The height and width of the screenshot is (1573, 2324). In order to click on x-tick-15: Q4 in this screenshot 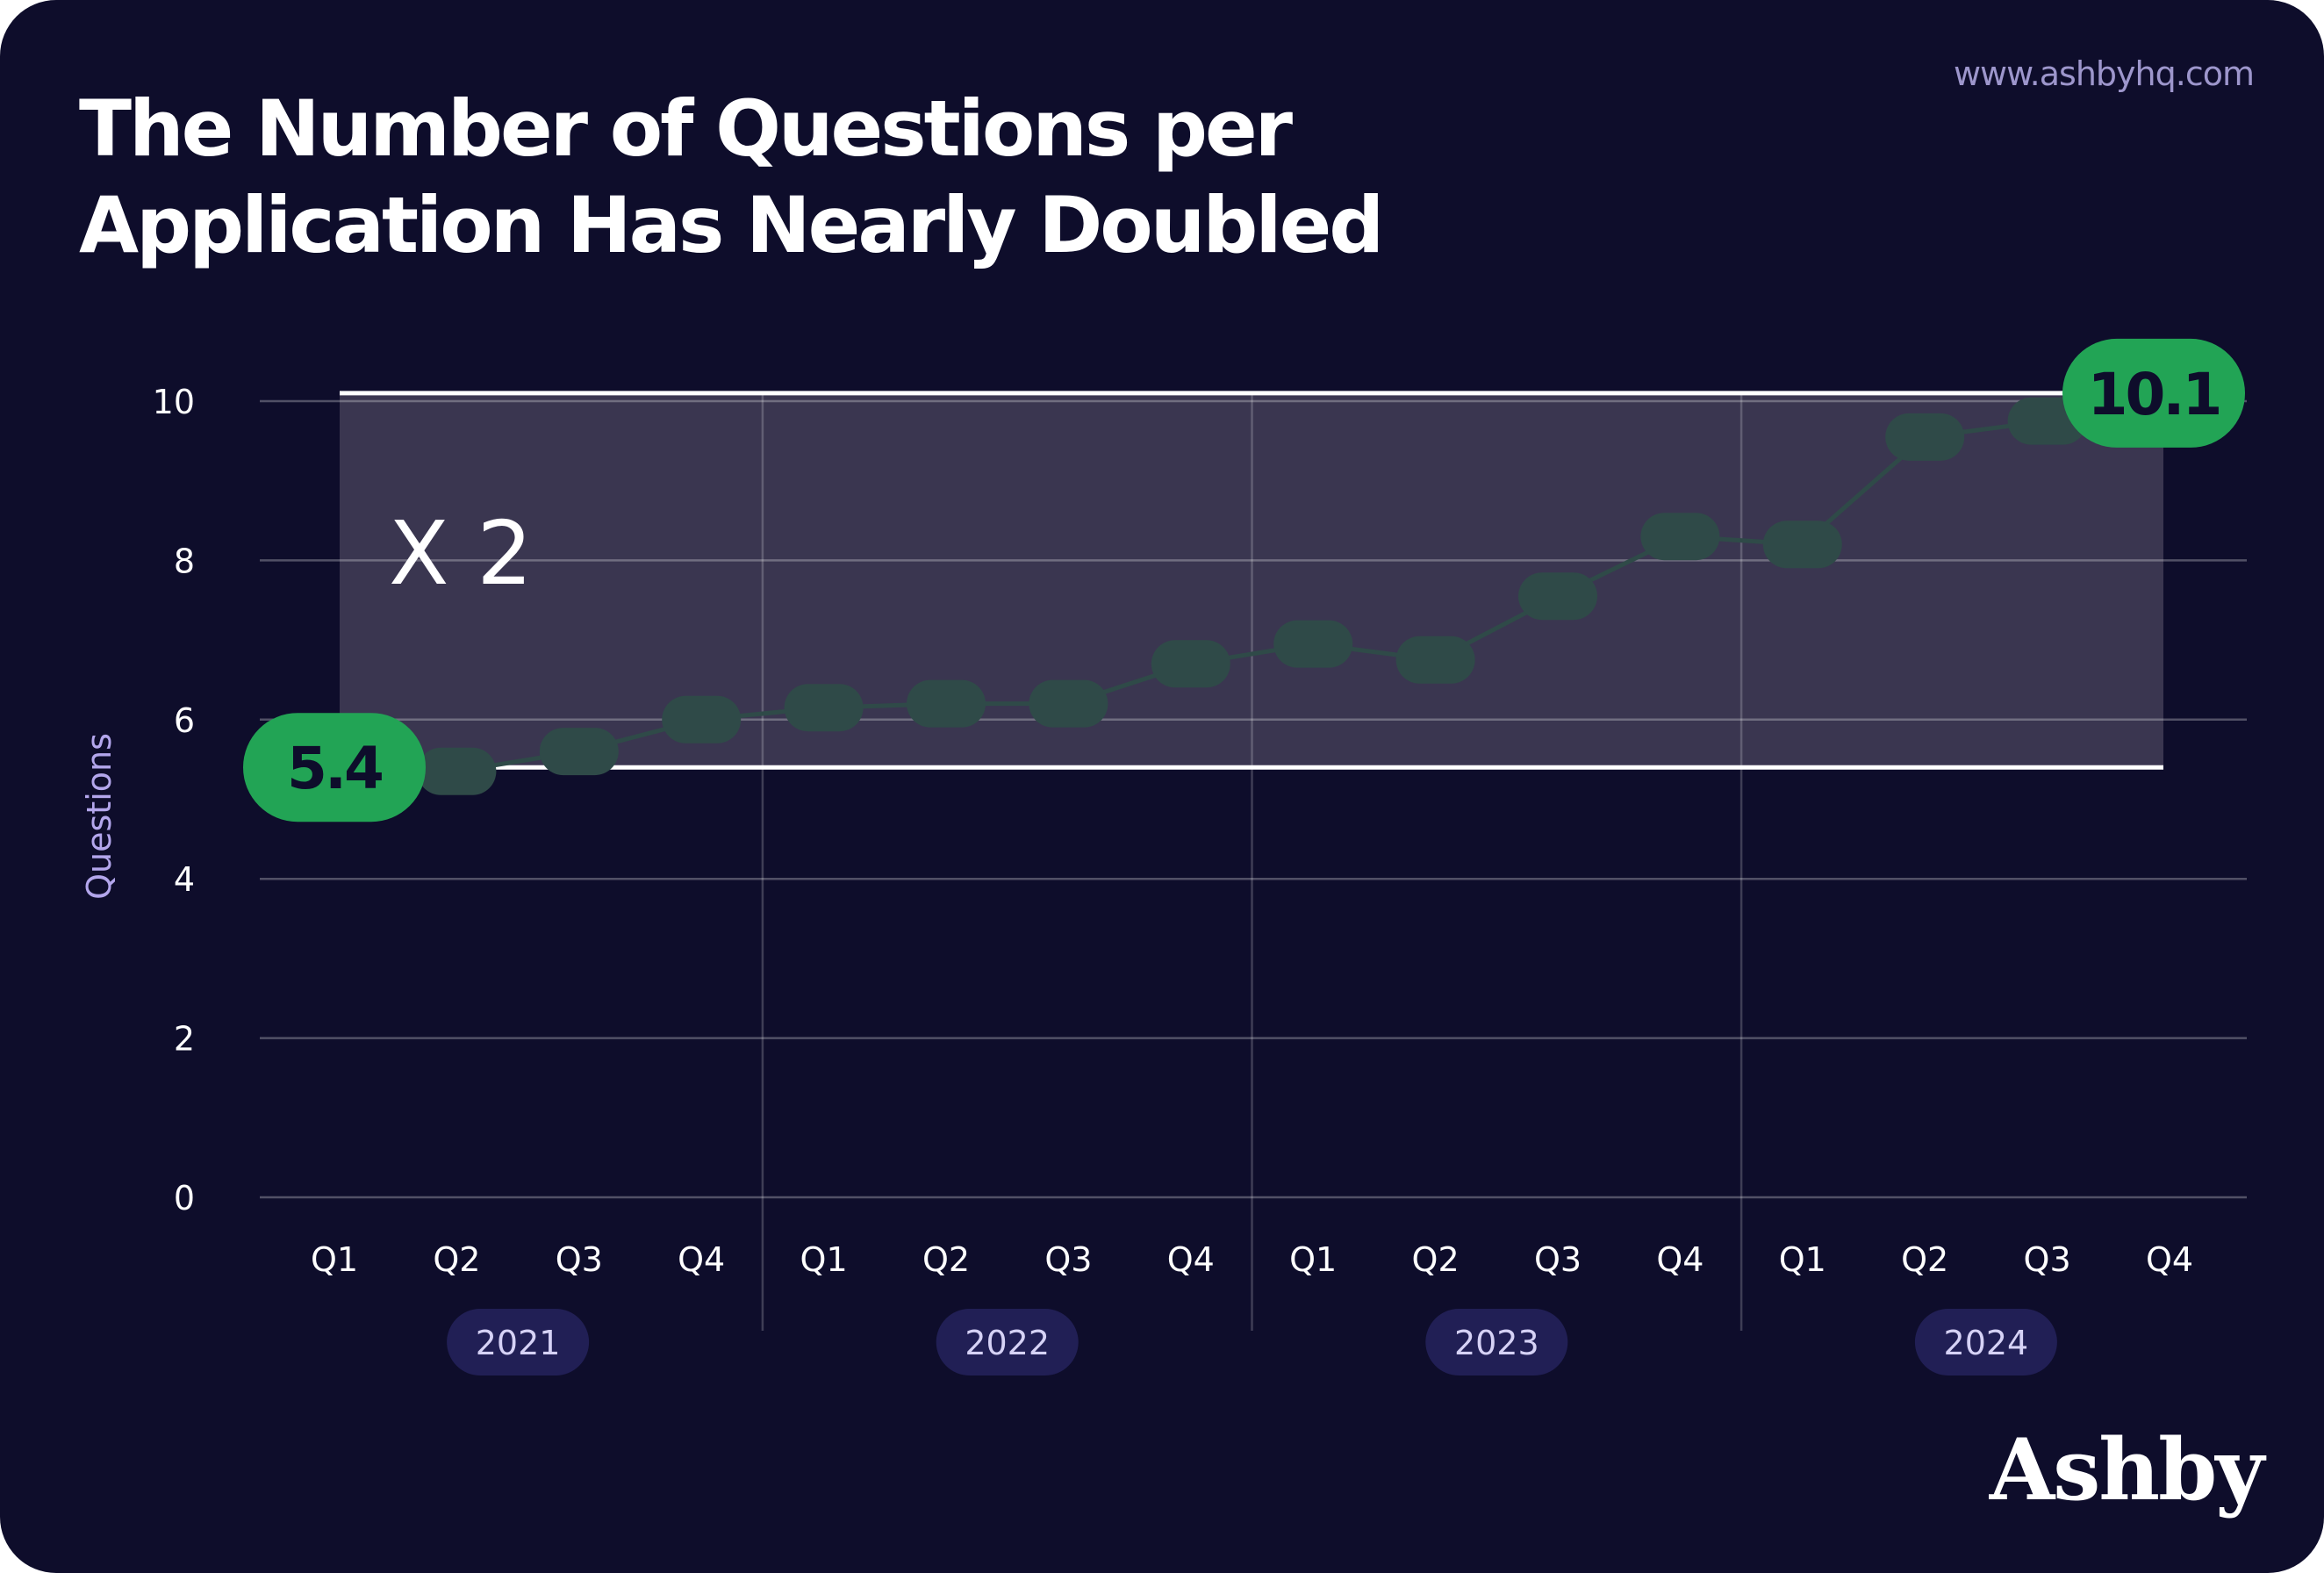, I will do `click(2169, 1259)`.